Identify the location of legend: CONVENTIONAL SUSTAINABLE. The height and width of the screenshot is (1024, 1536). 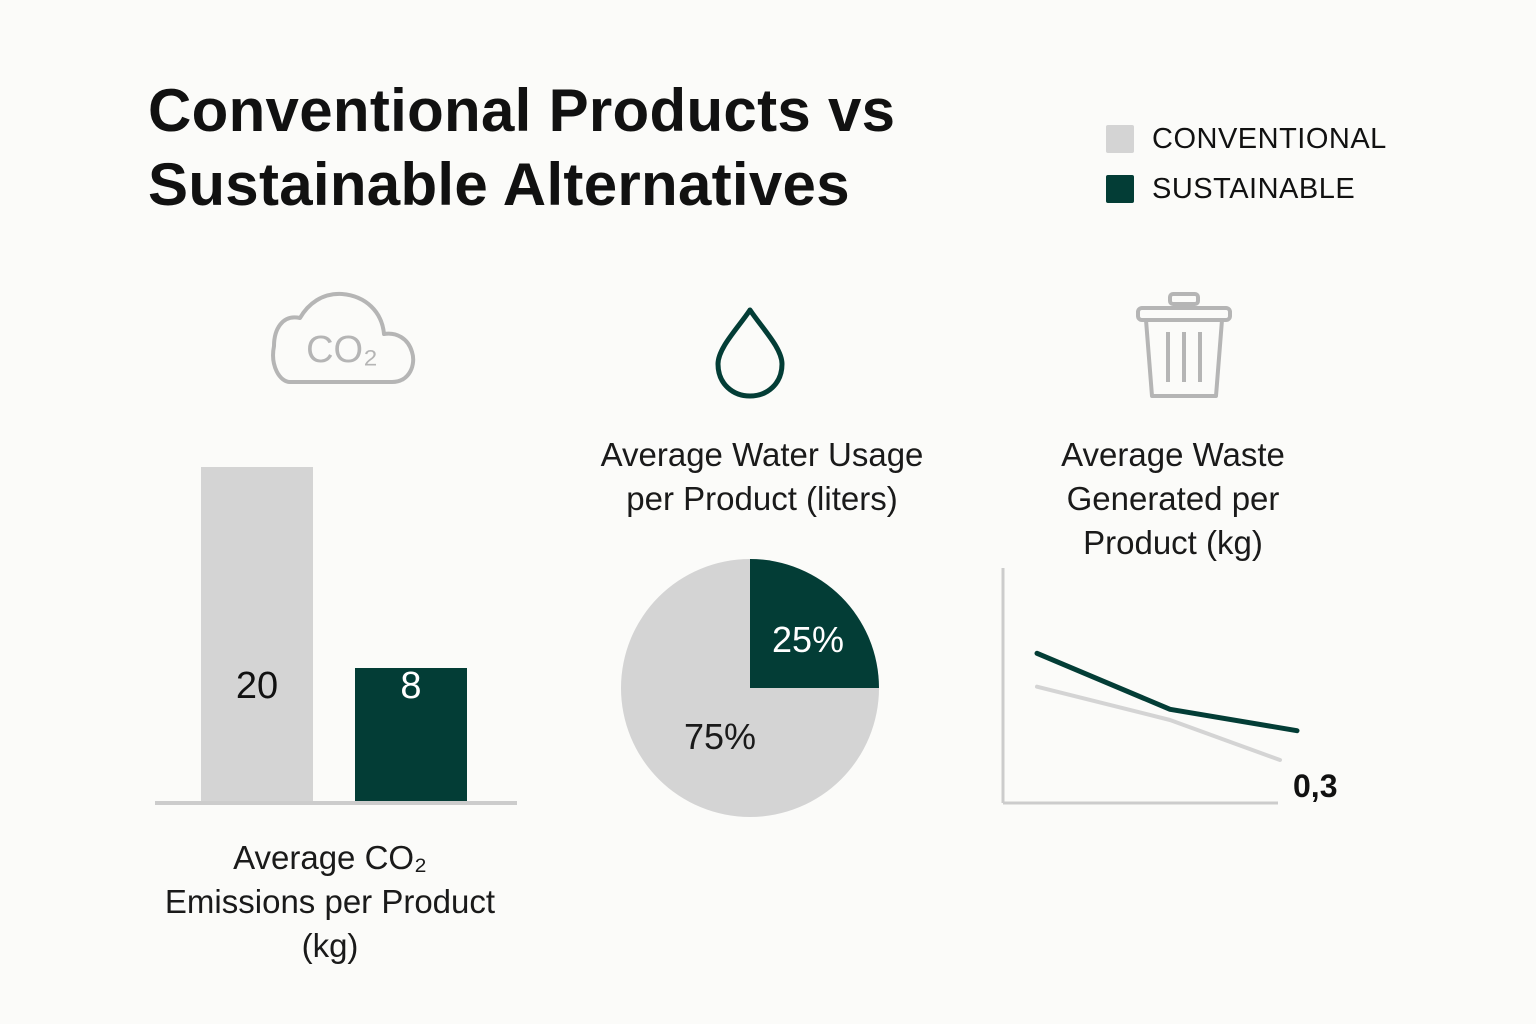
(1246, 173).